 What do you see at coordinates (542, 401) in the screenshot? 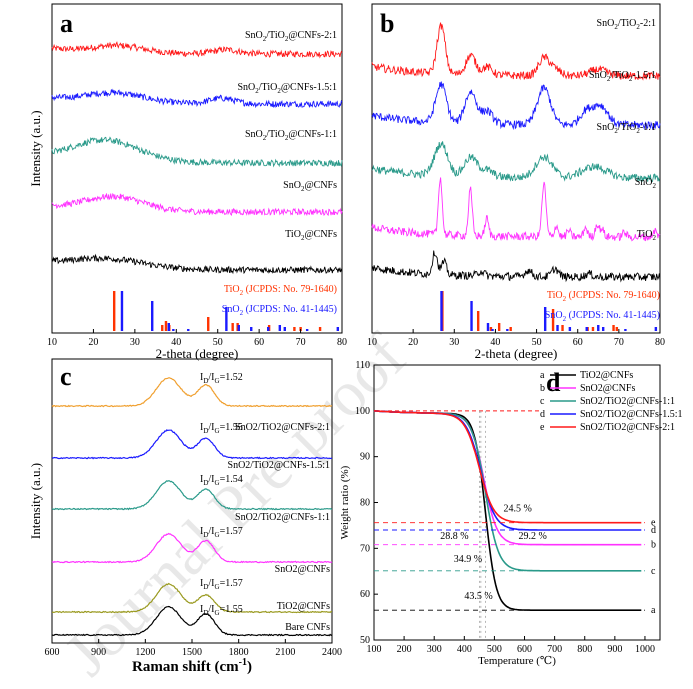
I see `panel-d-legend-key: c` at bounding box center [542, 401].